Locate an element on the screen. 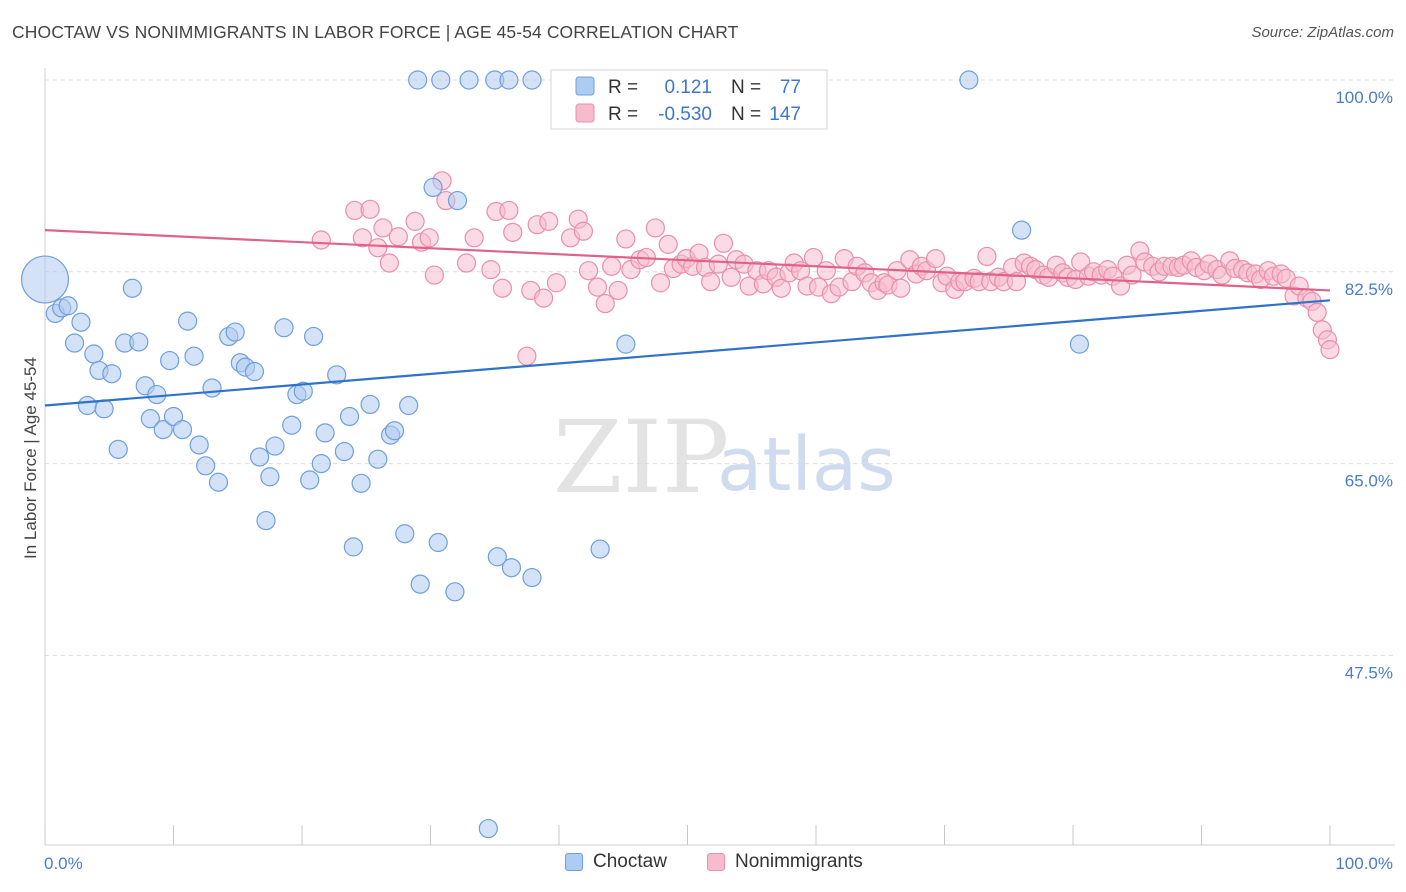 This screenshot has width=1406, height=892. legend-swatch-choctaw is located at coordinates (585, 86).